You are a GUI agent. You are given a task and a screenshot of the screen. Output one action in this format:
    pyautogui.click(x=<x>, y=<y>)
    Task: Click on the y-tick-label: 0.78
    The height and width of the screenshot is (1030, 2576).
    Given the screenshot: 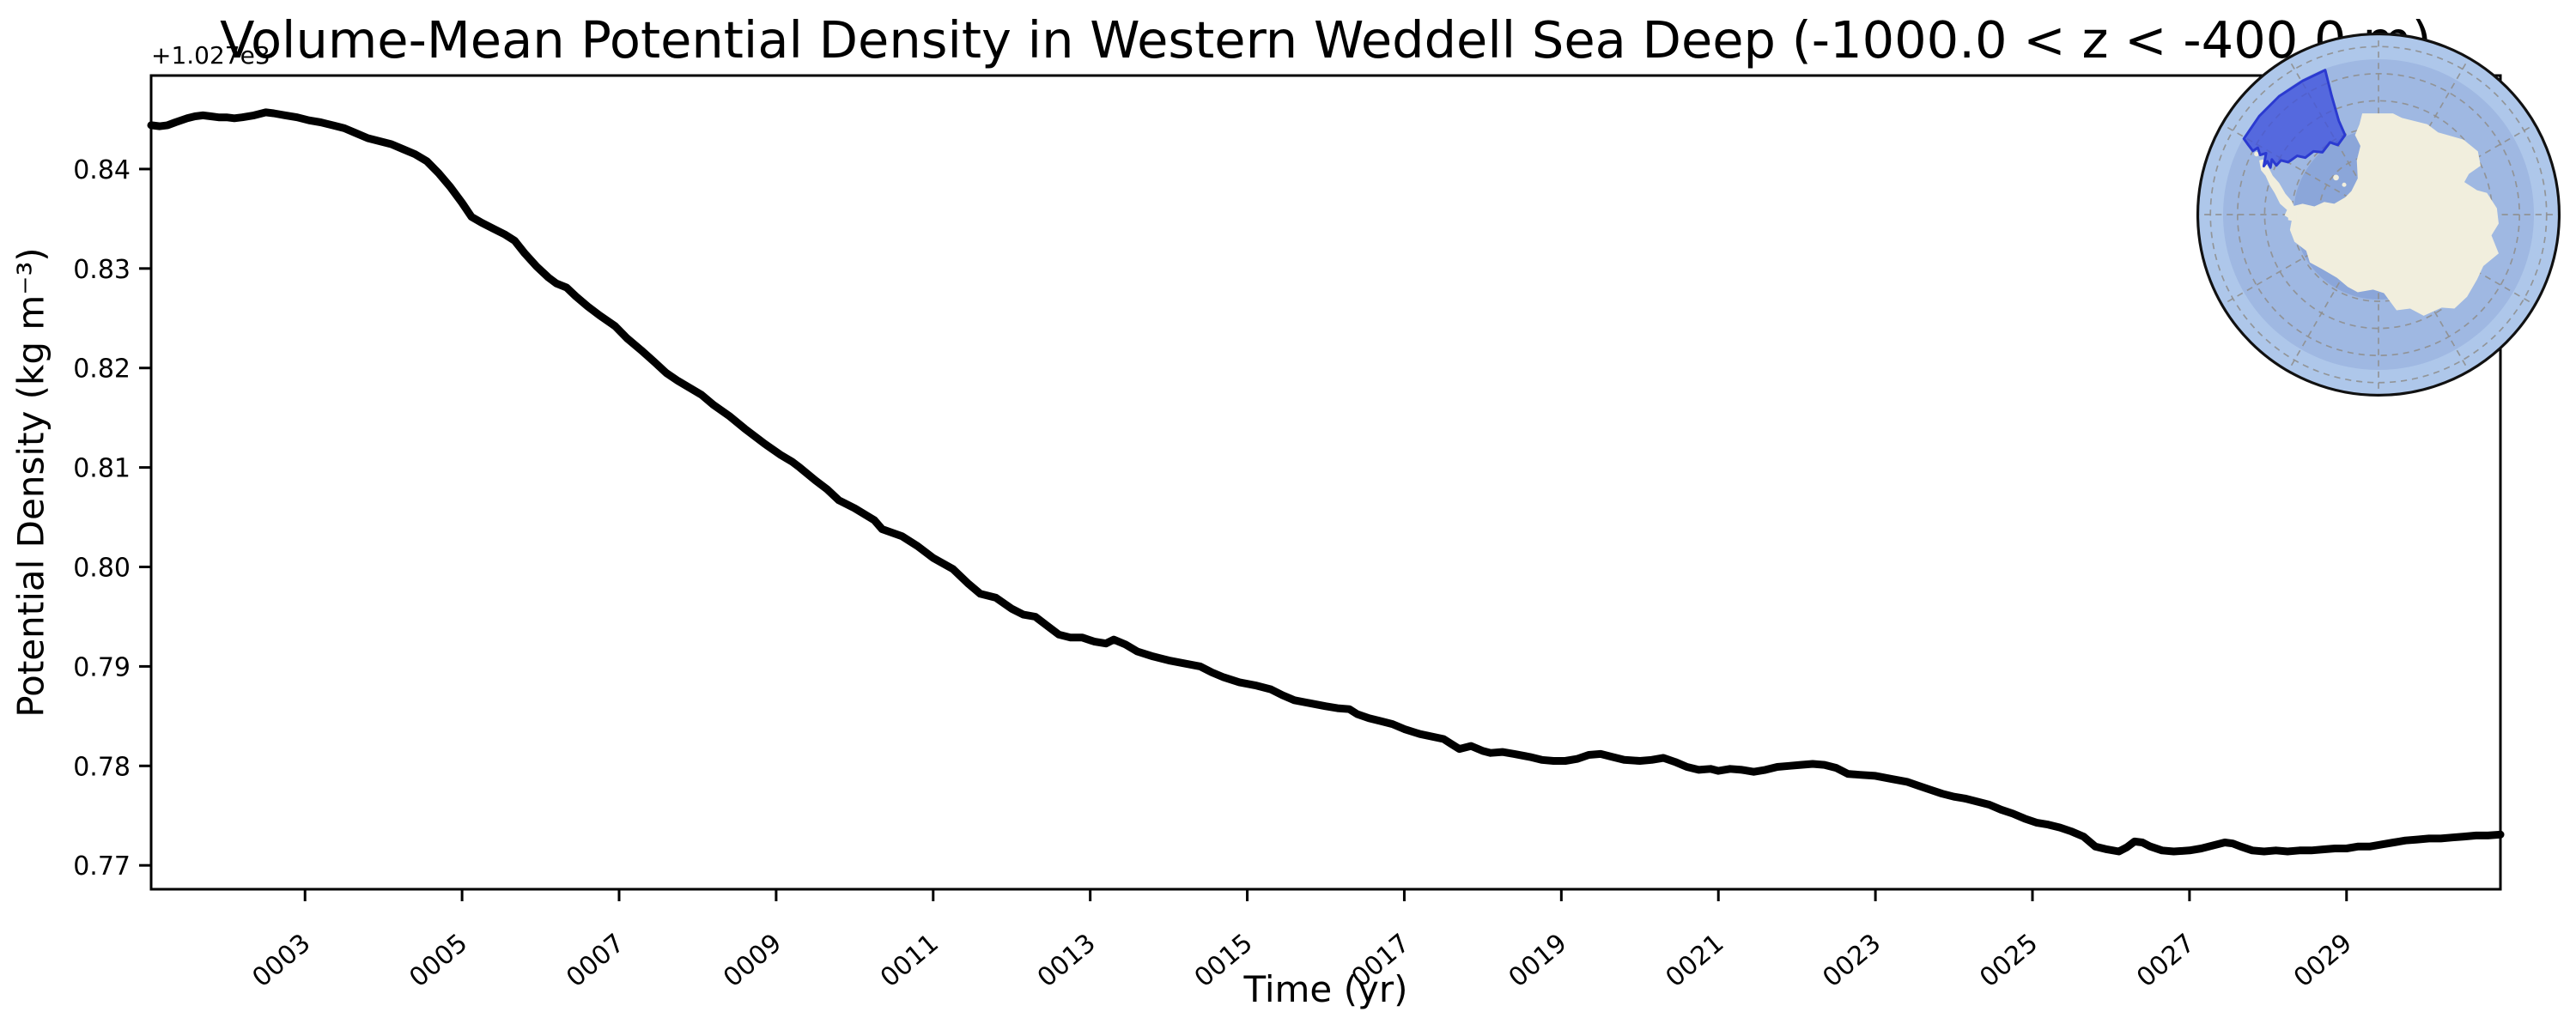 What is the action you would take?
    pyautogui.click(x=102, y=767)
    